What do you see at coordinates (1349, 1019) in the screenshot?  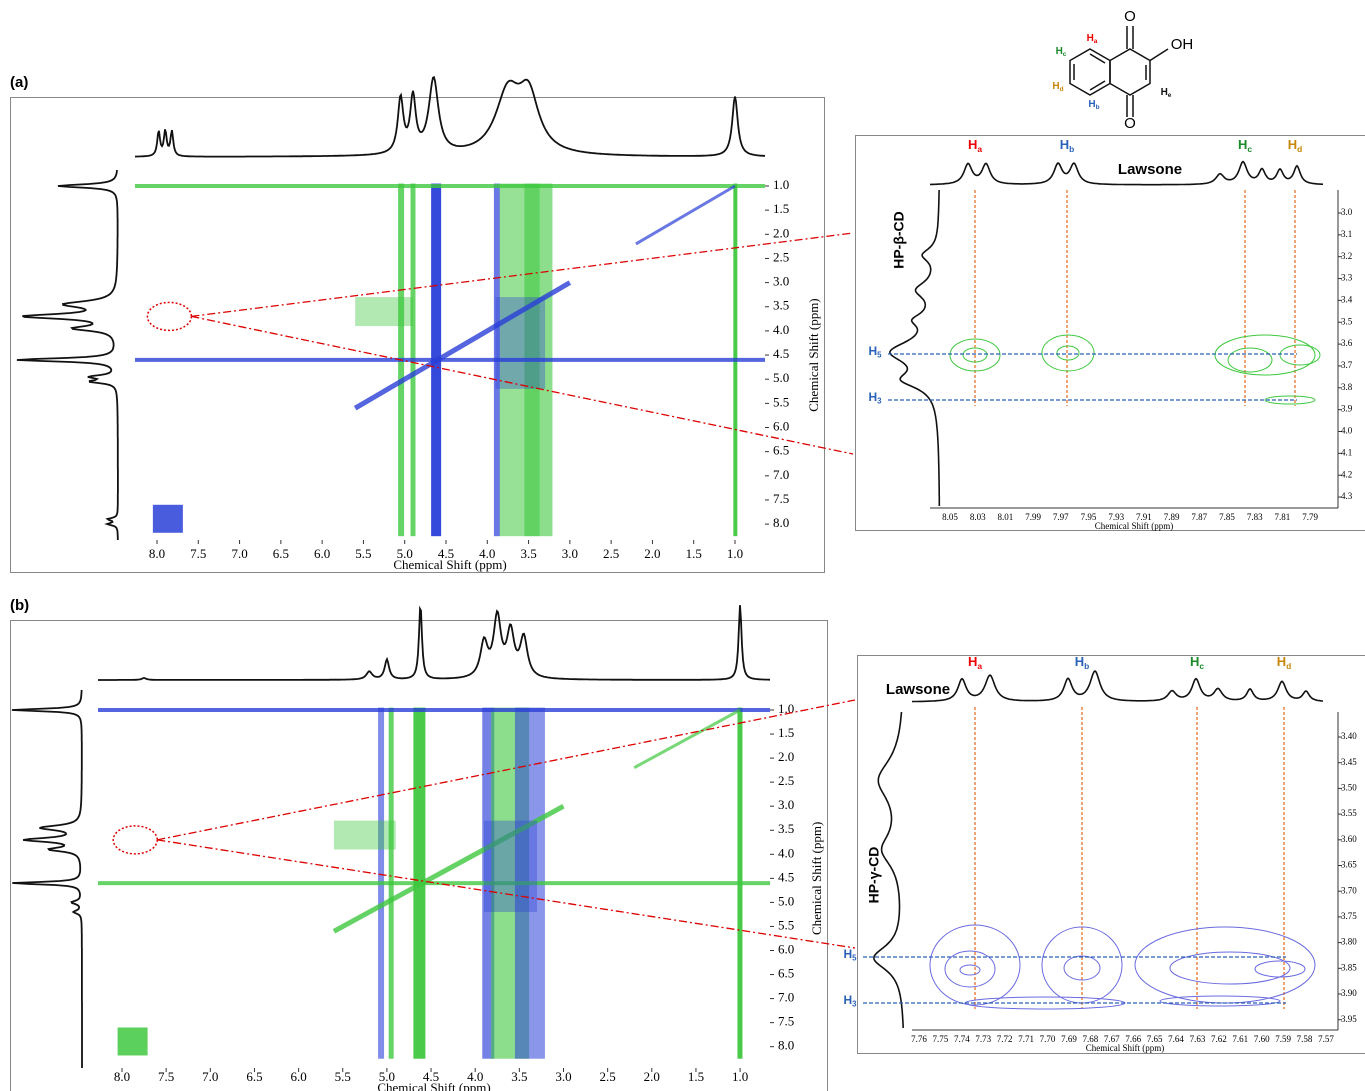 I see `inset-y-tick-label: 3.95` at bounding box center [1349, 1019].